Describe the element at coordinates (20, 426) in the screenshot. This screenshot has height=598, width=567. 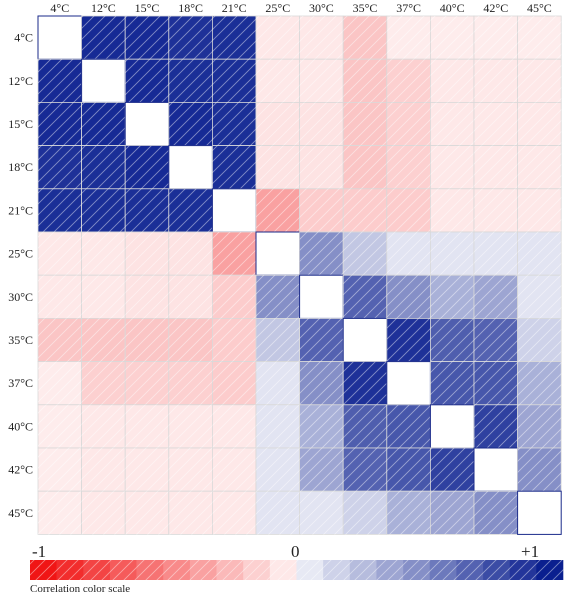
I see `y-tick-label: 40°C` at that location.